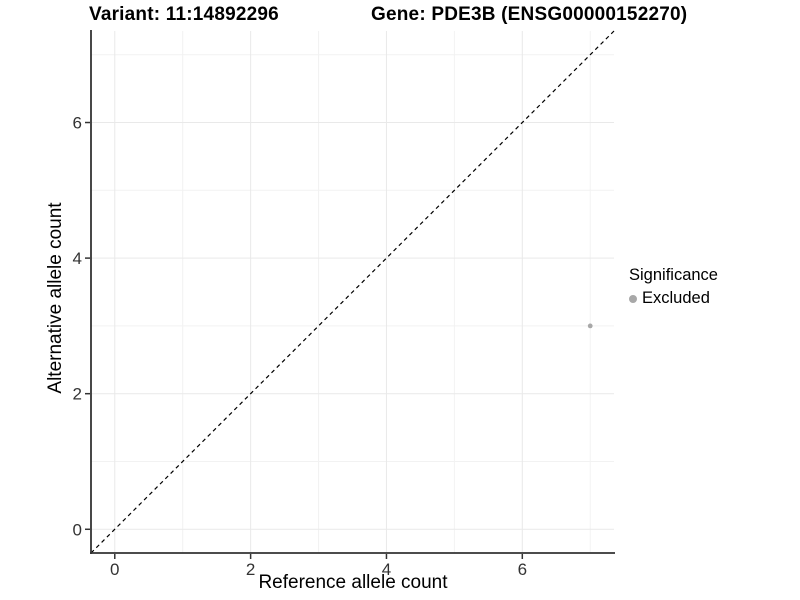 The image size is (800, 600). I want to click on legend-title: Significance, so click(673, 275).